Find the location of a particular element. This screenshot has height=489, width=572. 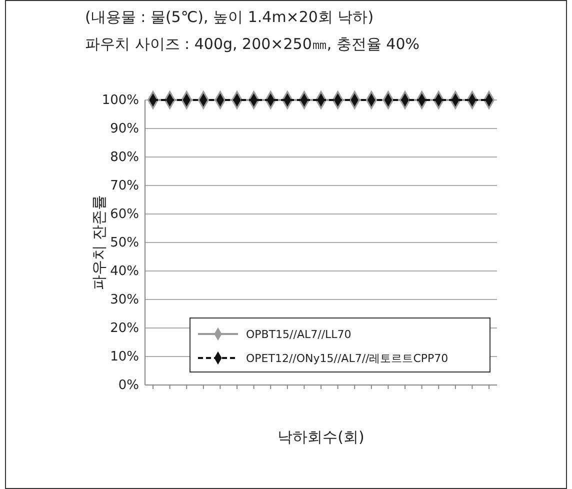

y-tick-label: 40% is located at coordinates (124, 272).